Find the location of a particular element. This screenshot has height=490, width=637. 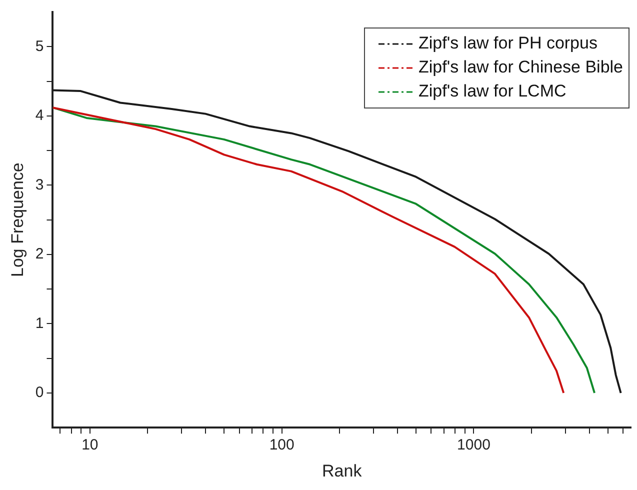

legend-label: Zipf's law for LCMC is located at coordinates (492, 91).